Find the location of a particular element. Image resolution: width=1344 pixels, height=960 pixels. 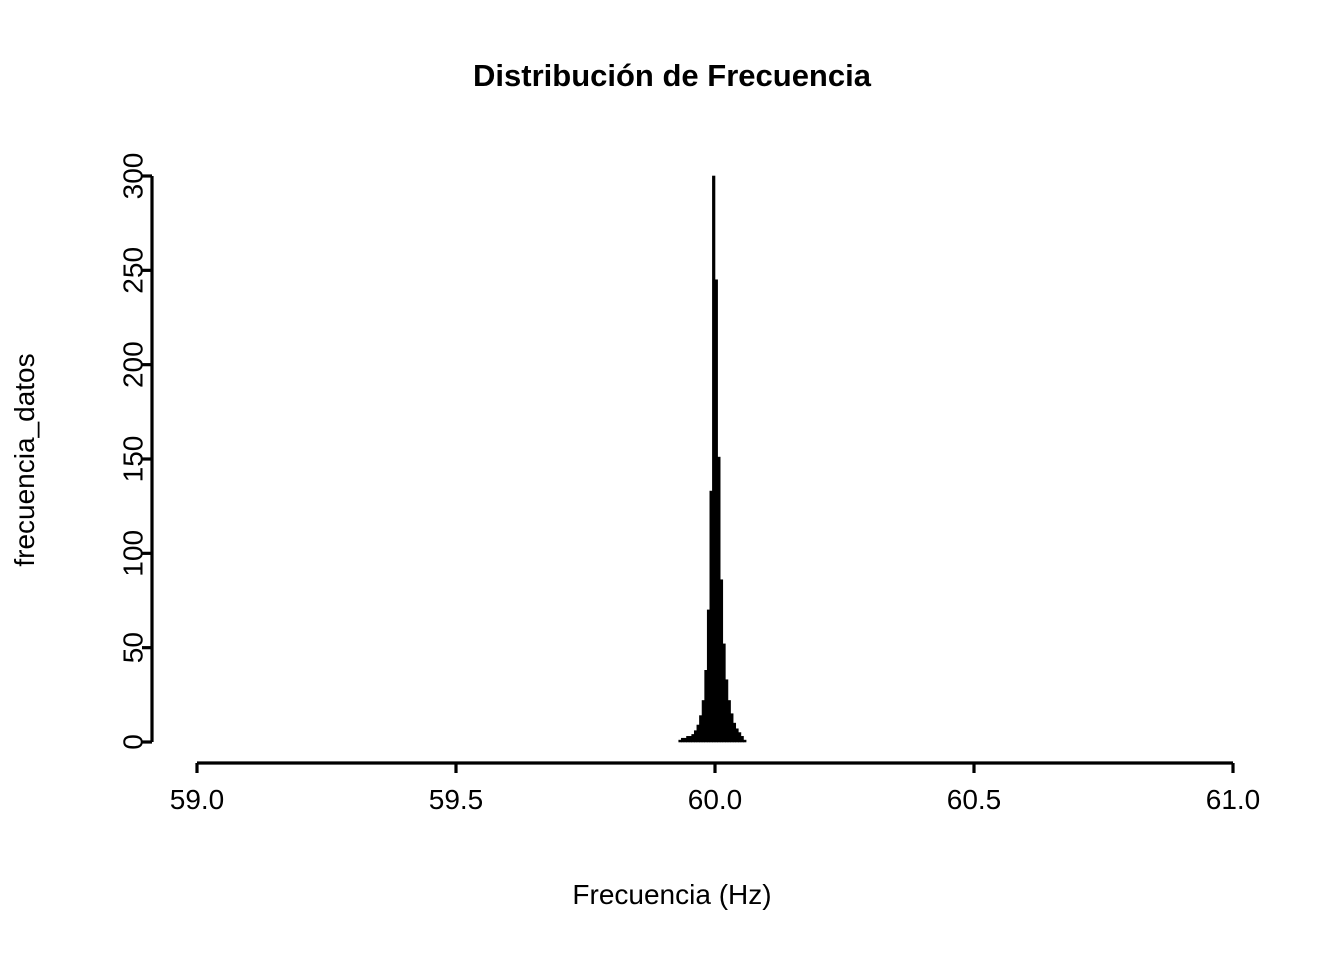

x-axis is located at coordinates (715, 767).